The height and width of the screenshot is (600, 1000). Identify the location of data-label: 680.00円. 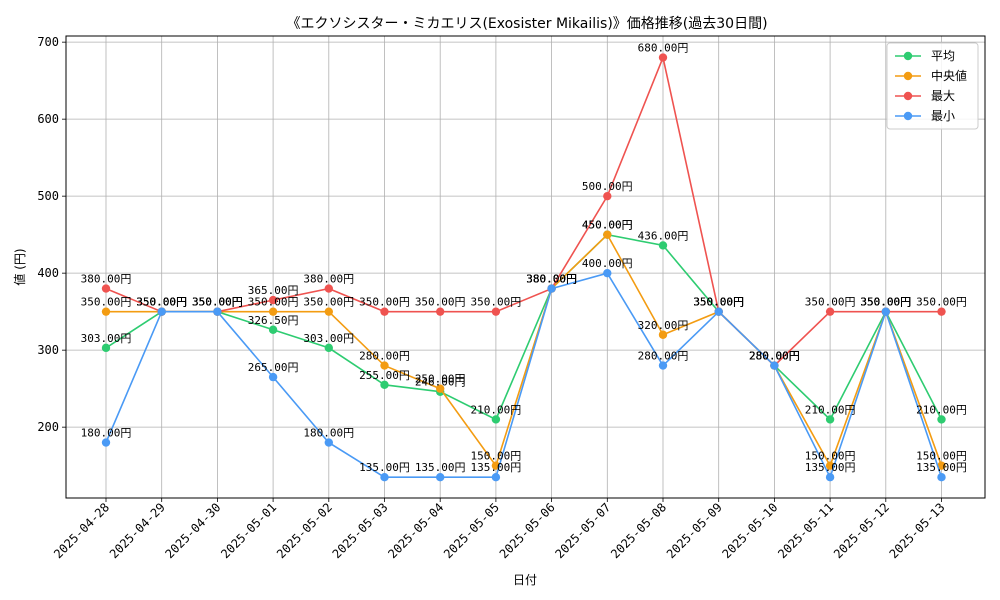
(663, 48).